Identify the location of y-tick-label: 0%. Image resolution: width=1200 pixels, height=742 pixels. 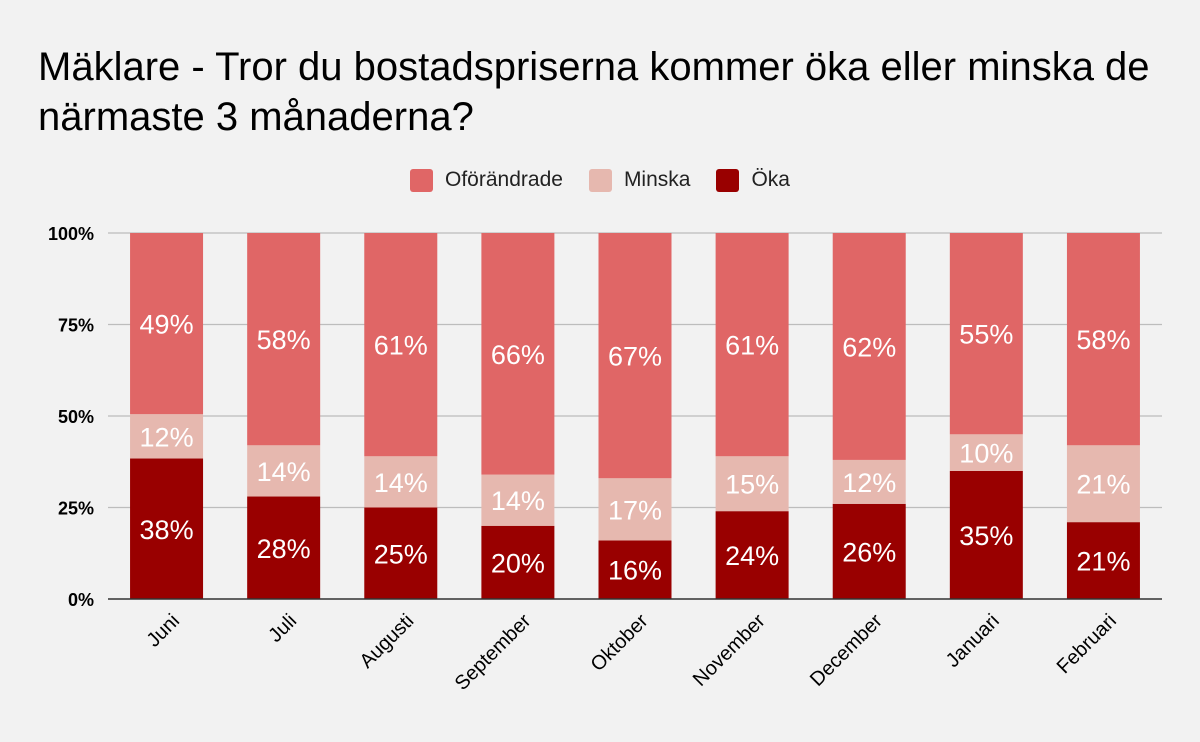
(81, 600).